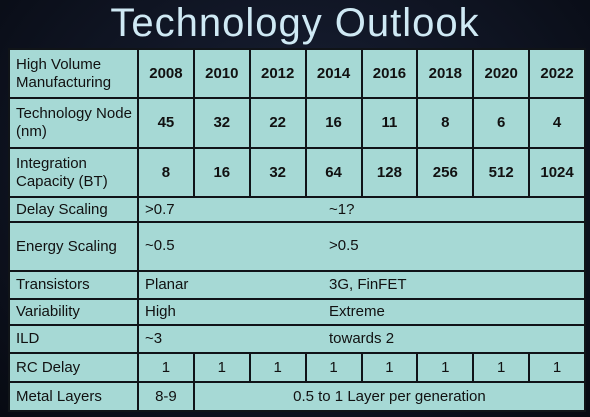 This screenshot has width=590, height=417. I want to click on cell-text: Planar, so click(167, 284).